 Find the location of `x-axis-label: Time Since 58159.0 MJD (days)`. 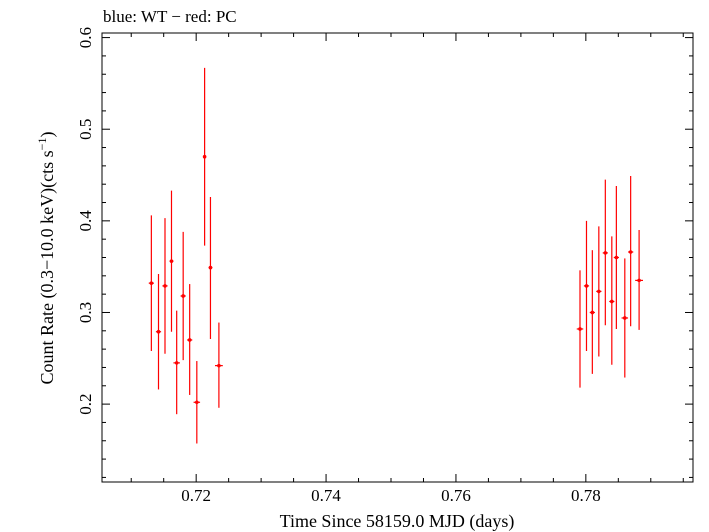

x-axis-label: Time Since 58159.0 MJD (days) is located at coordinates (397, 521).